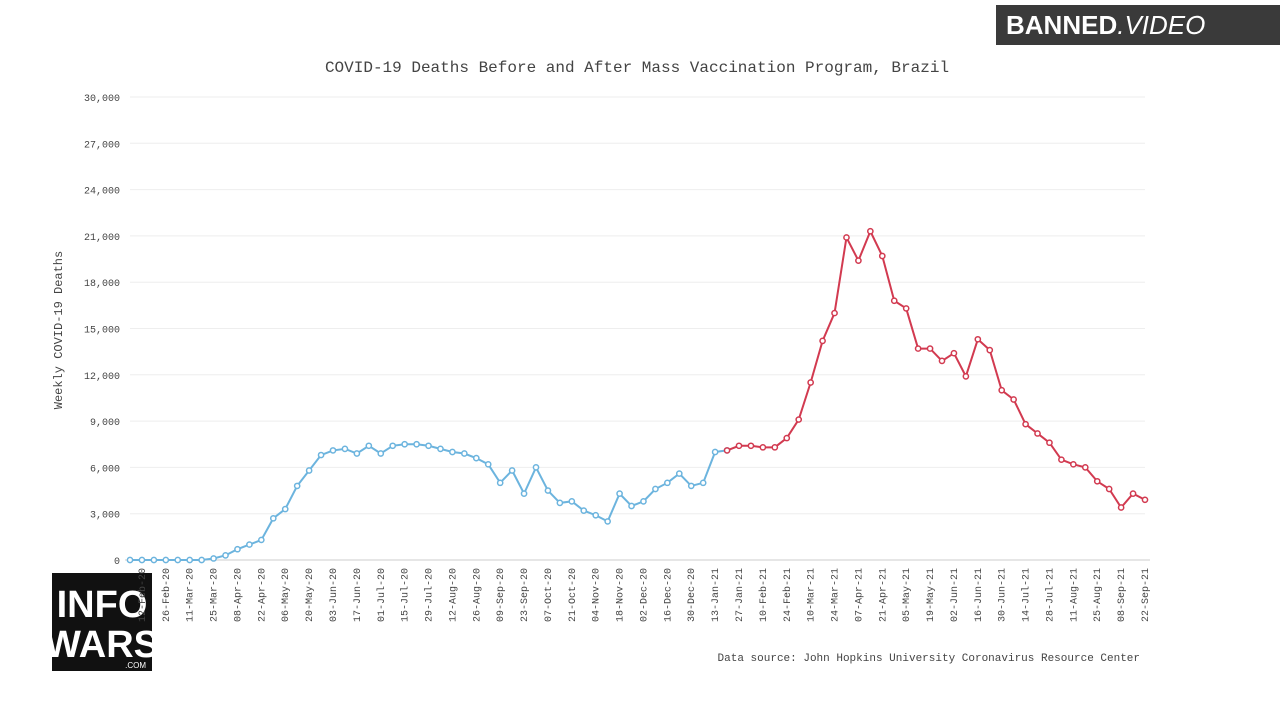  Describe the element at coordinates (573, 595) in the screenshot. I see `x-tick-label: 21-Oct-20` at that location.